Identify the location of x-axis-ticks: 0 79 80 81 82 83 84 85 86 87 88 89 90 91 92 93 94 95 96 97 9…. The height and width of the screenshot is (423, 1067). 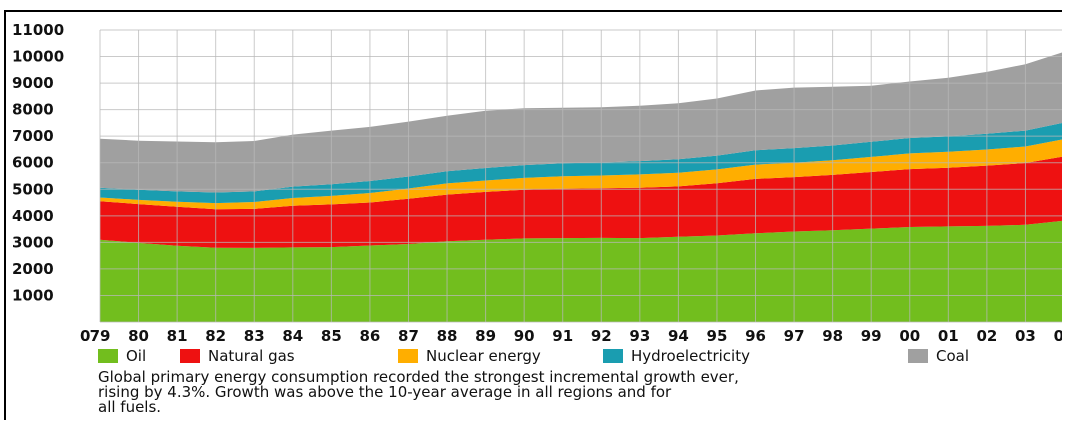
(571, 334).